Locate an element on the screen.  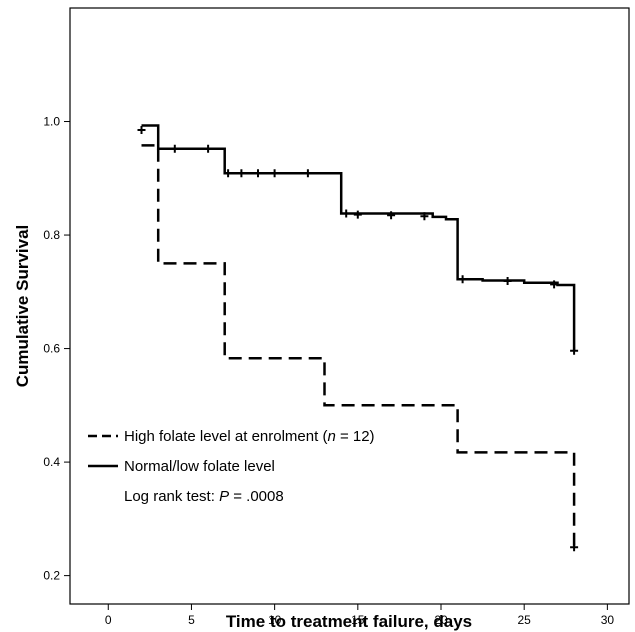
x-tick-label: 0 is located at coordinates (108, 620).